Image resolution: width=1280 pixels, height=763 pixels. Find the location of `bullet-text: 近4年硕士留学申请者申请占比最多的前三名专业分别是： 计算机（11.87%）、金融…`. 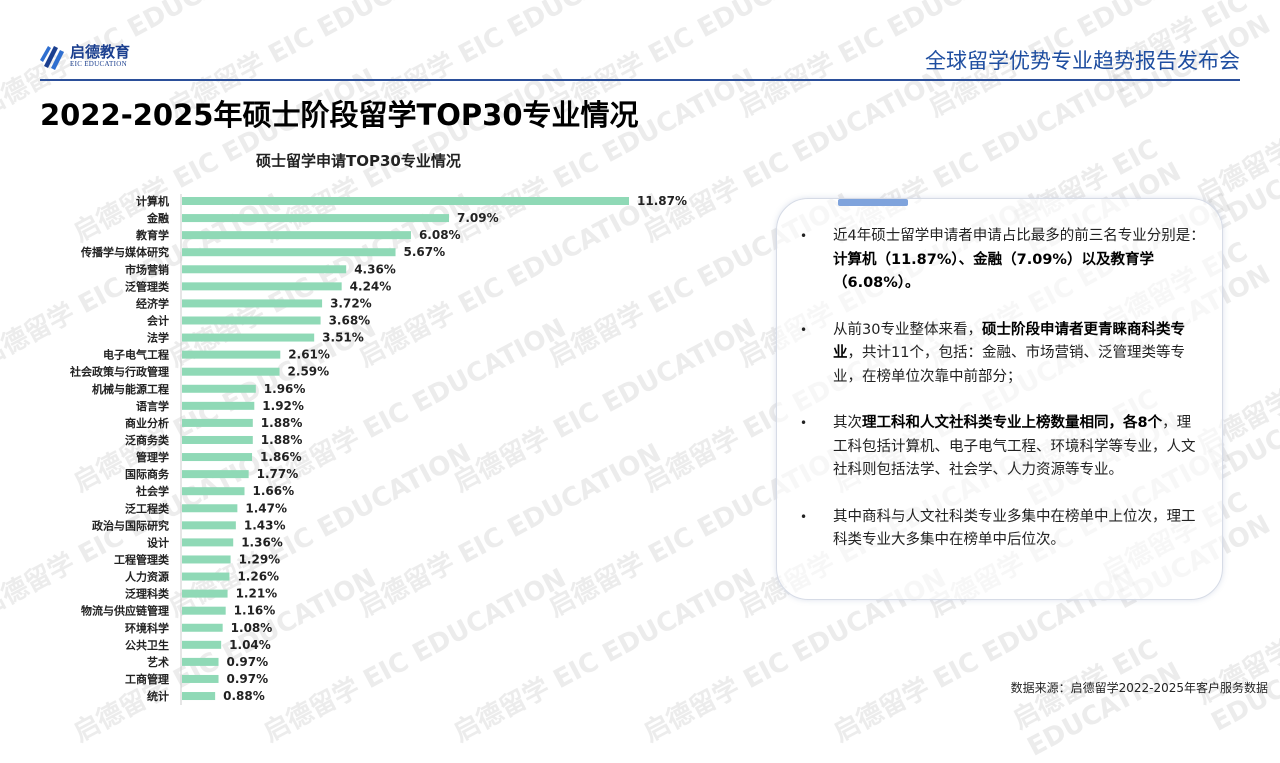

bullet-text: 近4年硕士留学申请者申请占比最多的前三名专业分别是： 计算机（11.87%）、金融… is located at coordinates (1019, 260).